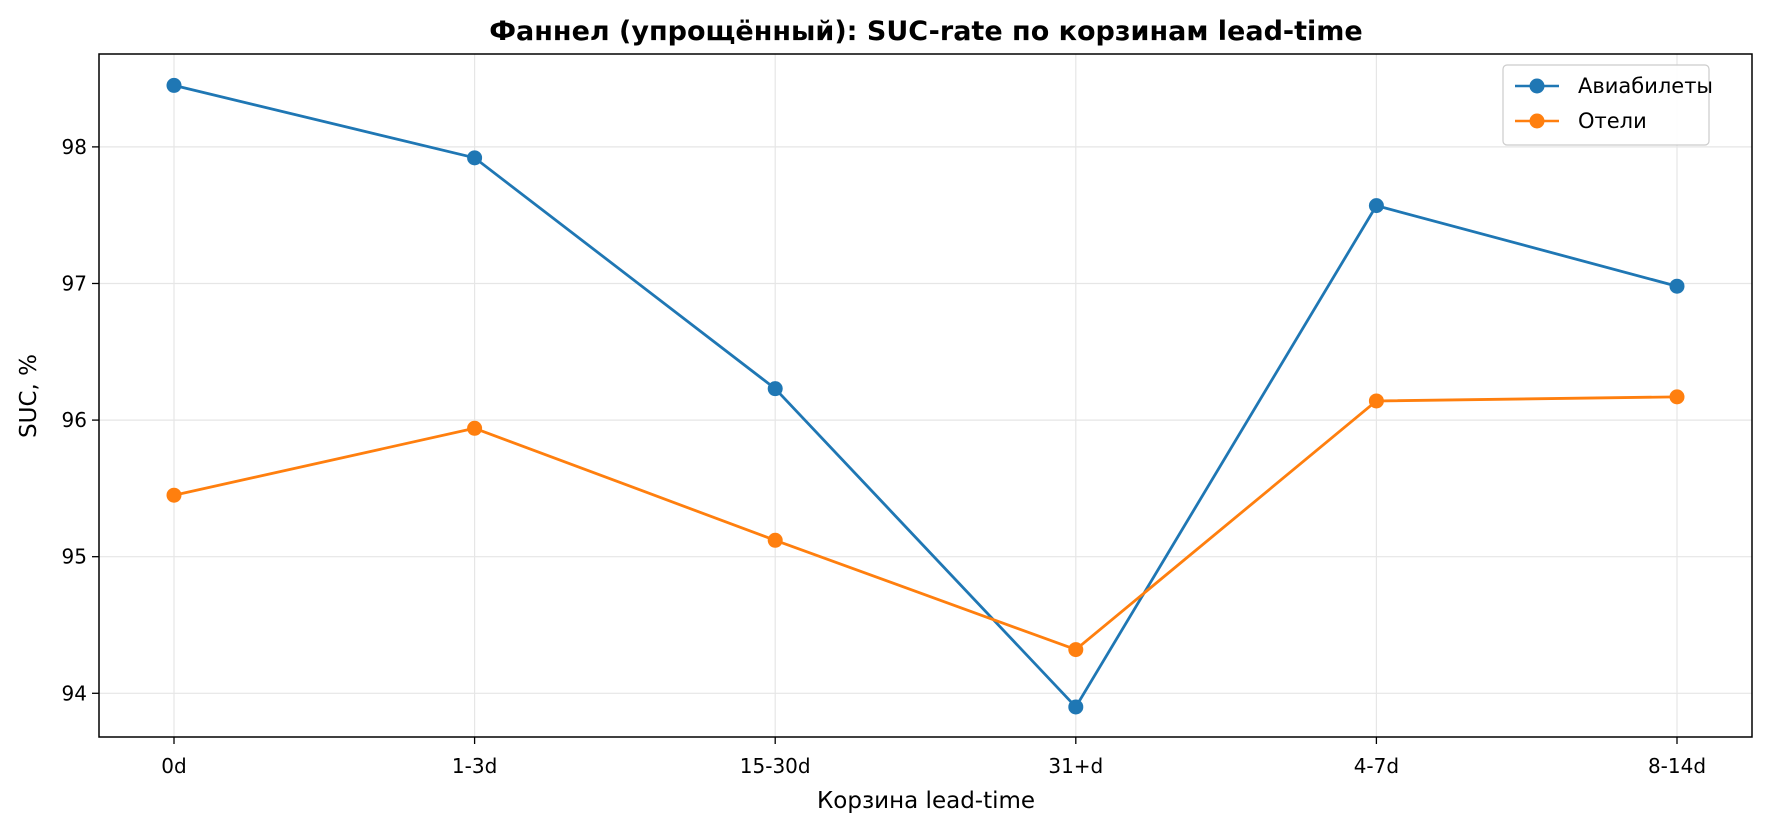 Image resolution: width=1768 pixels, height=831 pixels. Describe the element at coordinates (926, 801) in the screenshot. I see `x-axis-label: Корзина lead-time` at that location.